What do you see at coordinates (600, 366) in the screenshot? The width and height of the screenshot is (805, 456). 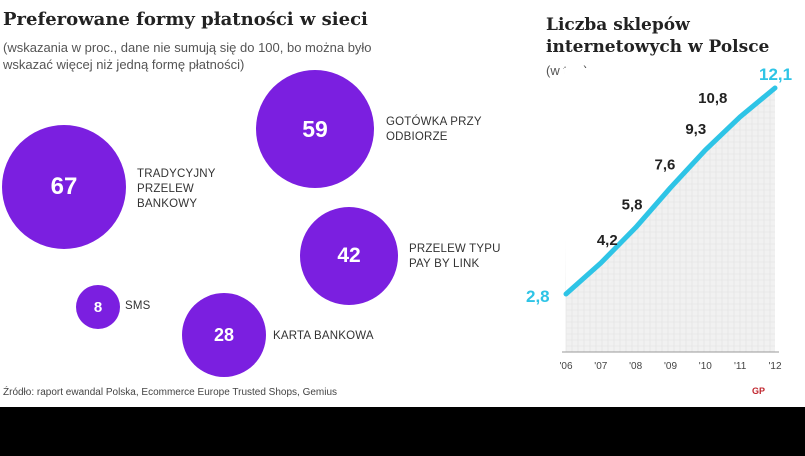 I see `x-tick-label: '07` at bounding box center [600, 366].